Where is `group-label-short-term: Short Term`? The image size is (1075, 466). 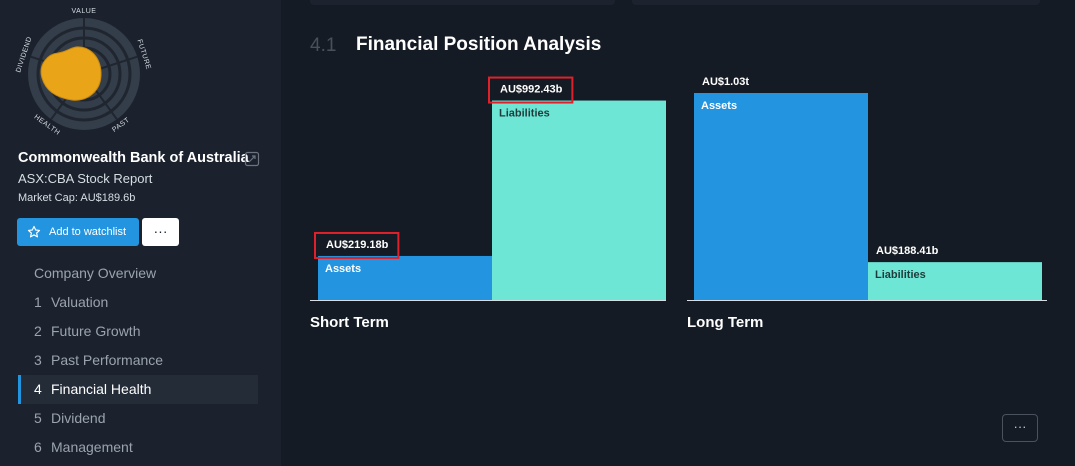 group-label-short-term: Short Term is located at coordinates (349, 322).